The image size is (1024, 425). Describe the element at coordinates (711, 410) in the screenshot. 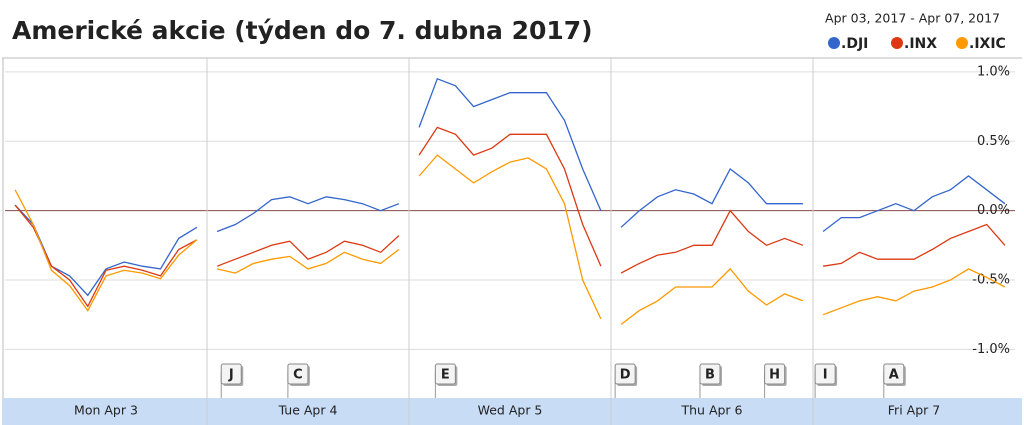

I see `x-tick-label: Thu Apr 6` at that location.